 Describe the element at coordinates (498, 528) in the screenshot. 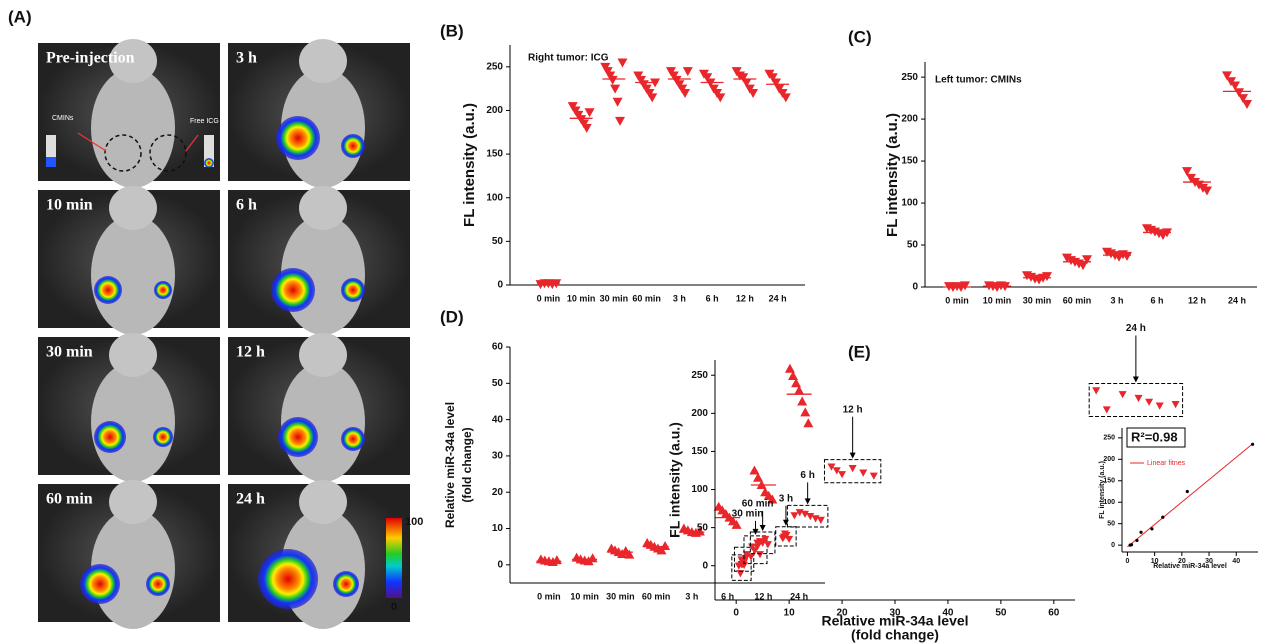

I see `y-tick-label: 10` at that location.